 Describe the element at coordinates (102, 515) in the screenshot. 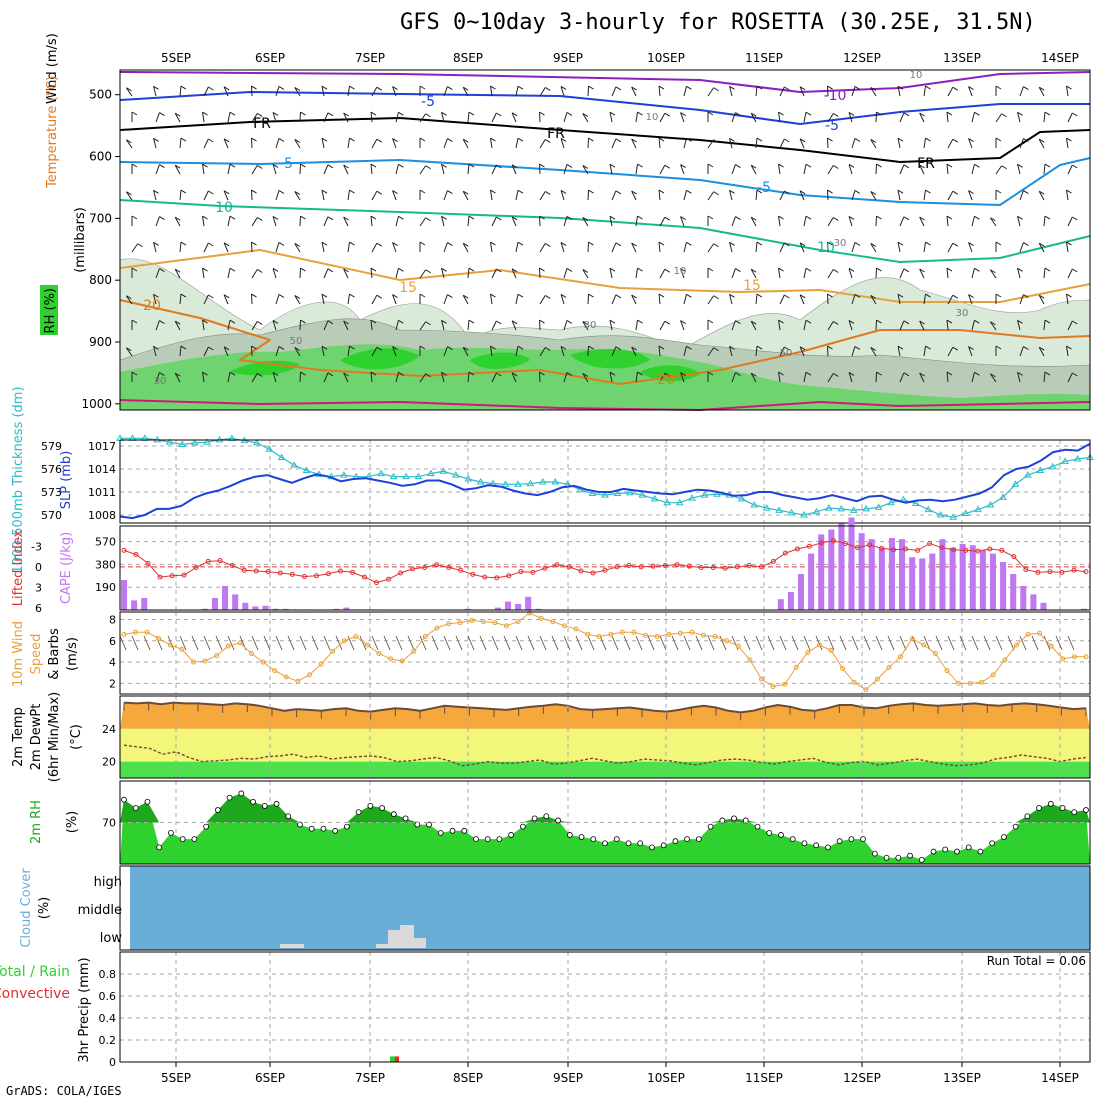

I see `slp-tick-label-0: 1008` at that location.